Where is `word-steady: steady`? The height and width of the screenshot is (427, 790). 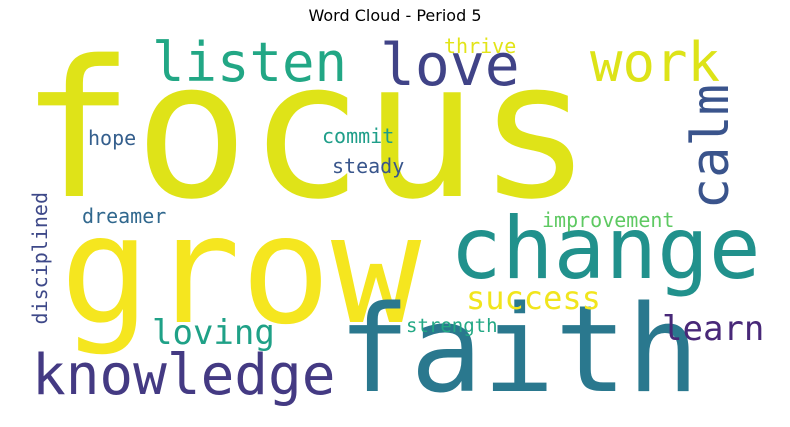 word-steady: steady is located at coordinates (368, 166).